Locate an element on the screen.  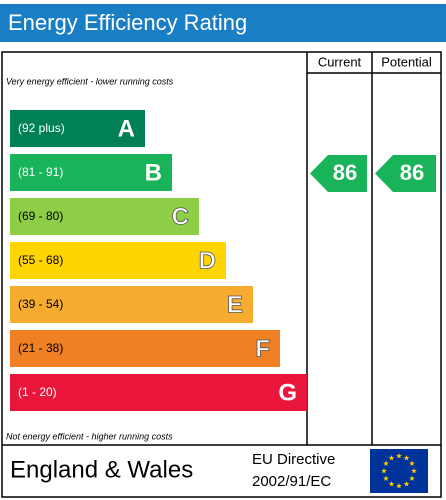
band-letter: G is located at coordinates (287, 392).